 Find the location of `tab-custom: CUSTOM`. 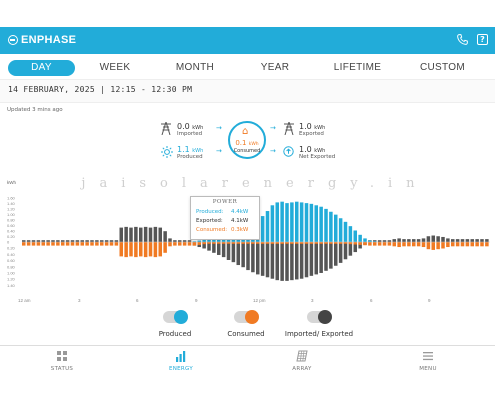

tab-custom: CUSTOM is located at coordinates (442, 67).